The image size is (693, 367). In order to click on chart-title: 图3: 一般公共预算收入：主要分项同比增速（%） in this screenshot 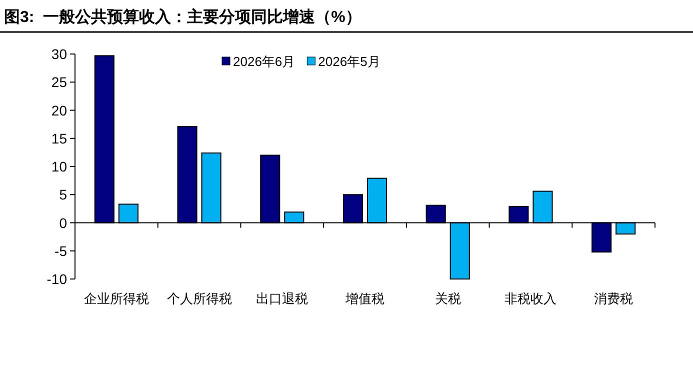, I will do `click(183, 16)`.